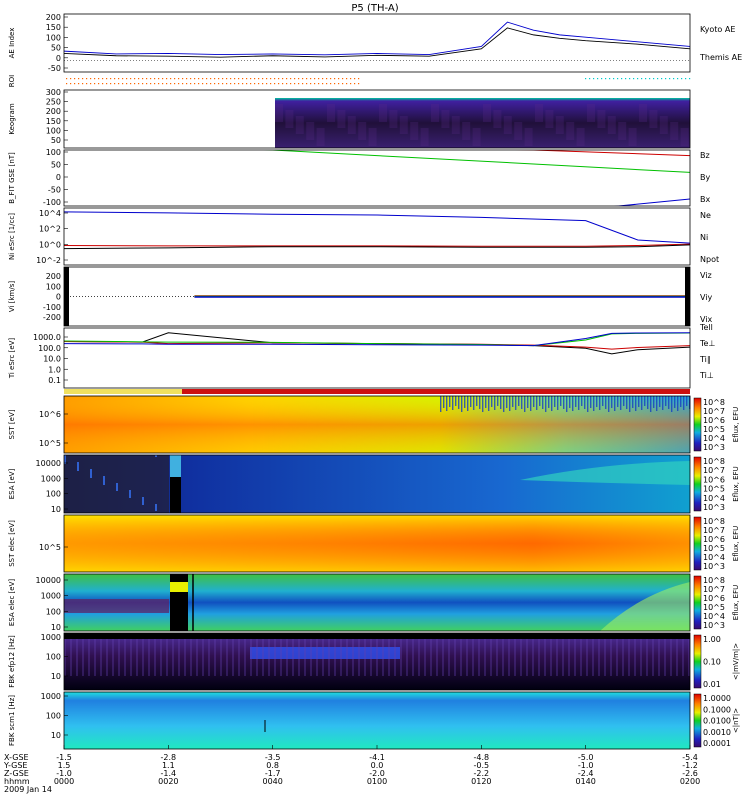  What do you see at coordinates (53, 286) in the screenshot?
I see `vi-y-tick: 100` at bounding box center [53, 286].